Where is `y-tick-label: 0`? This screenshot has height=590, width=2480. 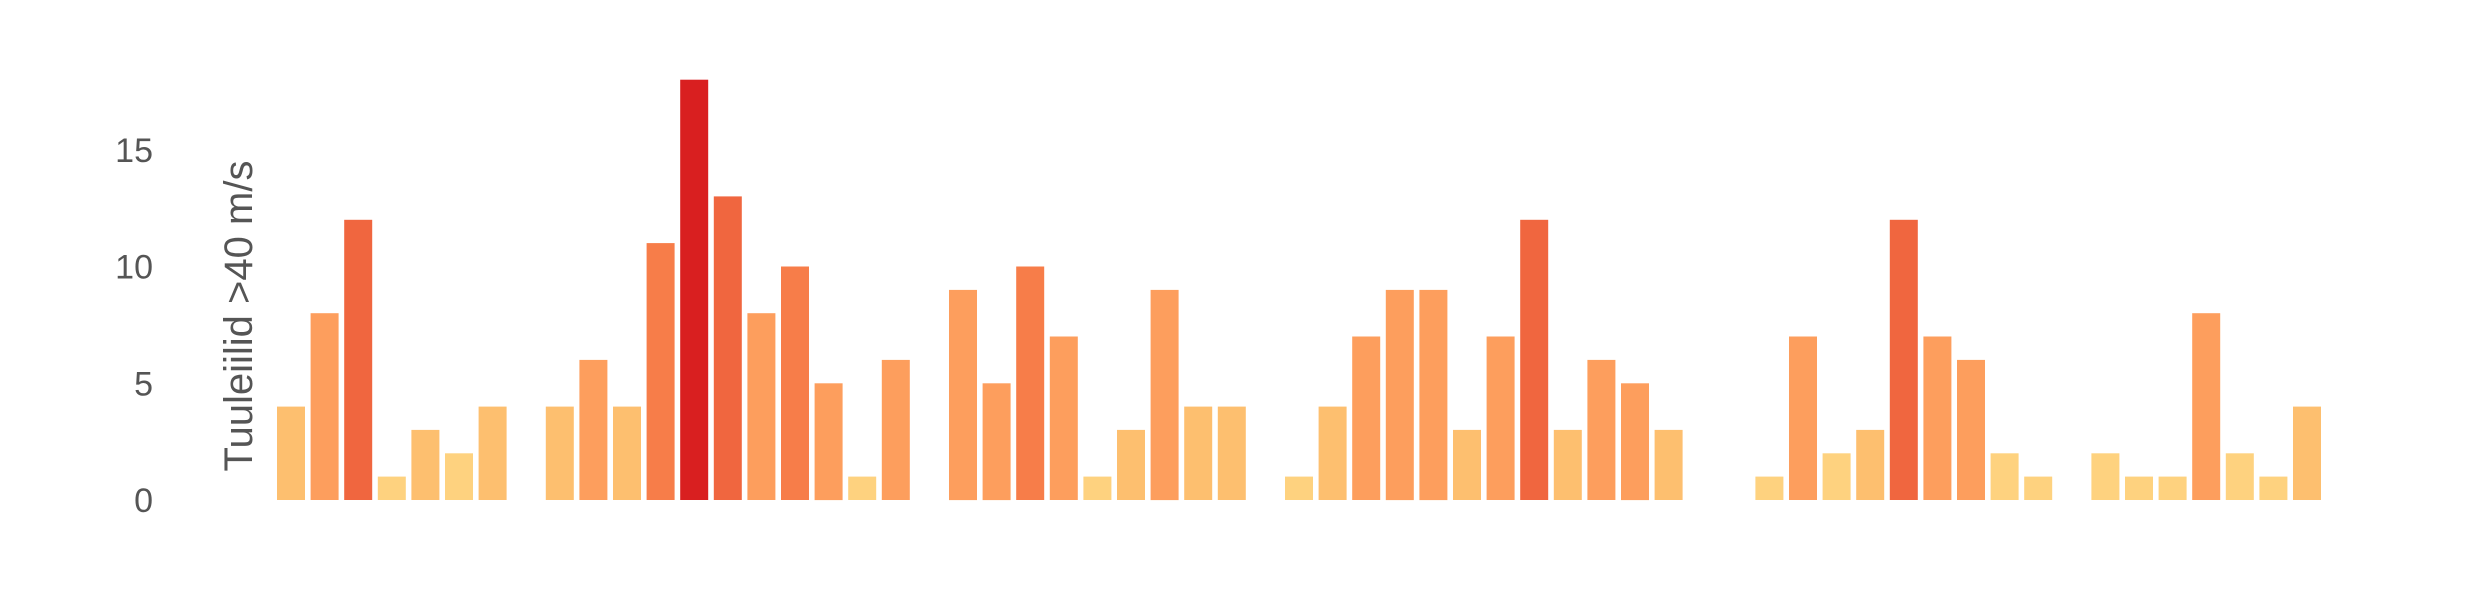
y-tick-label: 0 is located at coordinates (143, 501).